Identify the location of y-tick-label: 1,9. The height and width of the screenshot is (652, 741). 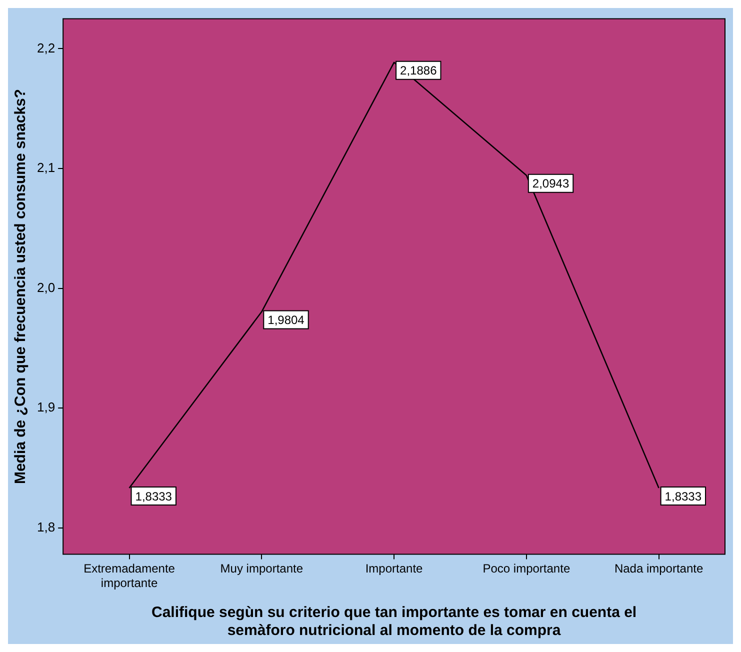
(46, 407).